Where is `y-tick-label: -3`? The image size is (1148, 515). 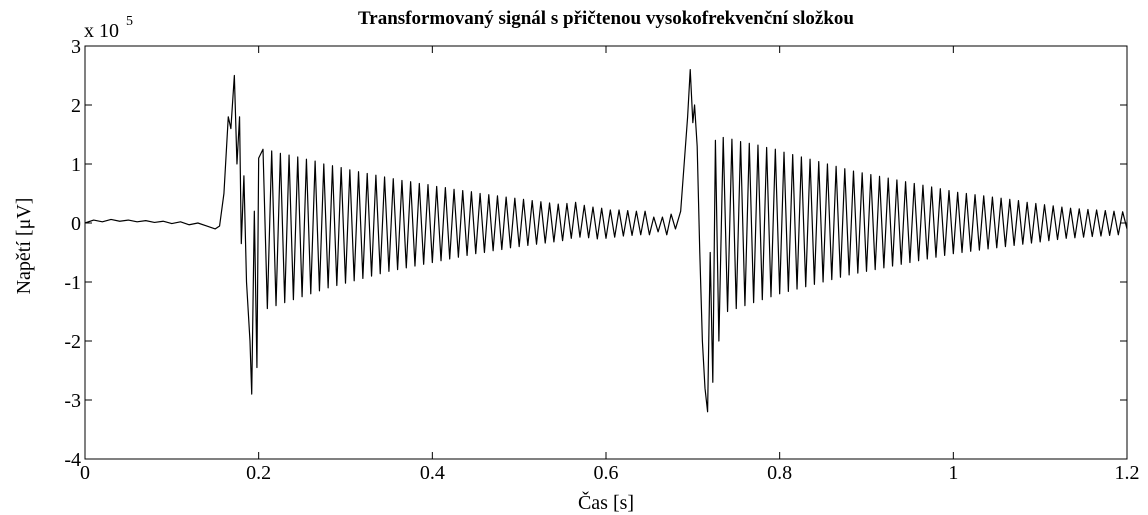 y-tick-label: -3 is located at coordinates (72, 401).